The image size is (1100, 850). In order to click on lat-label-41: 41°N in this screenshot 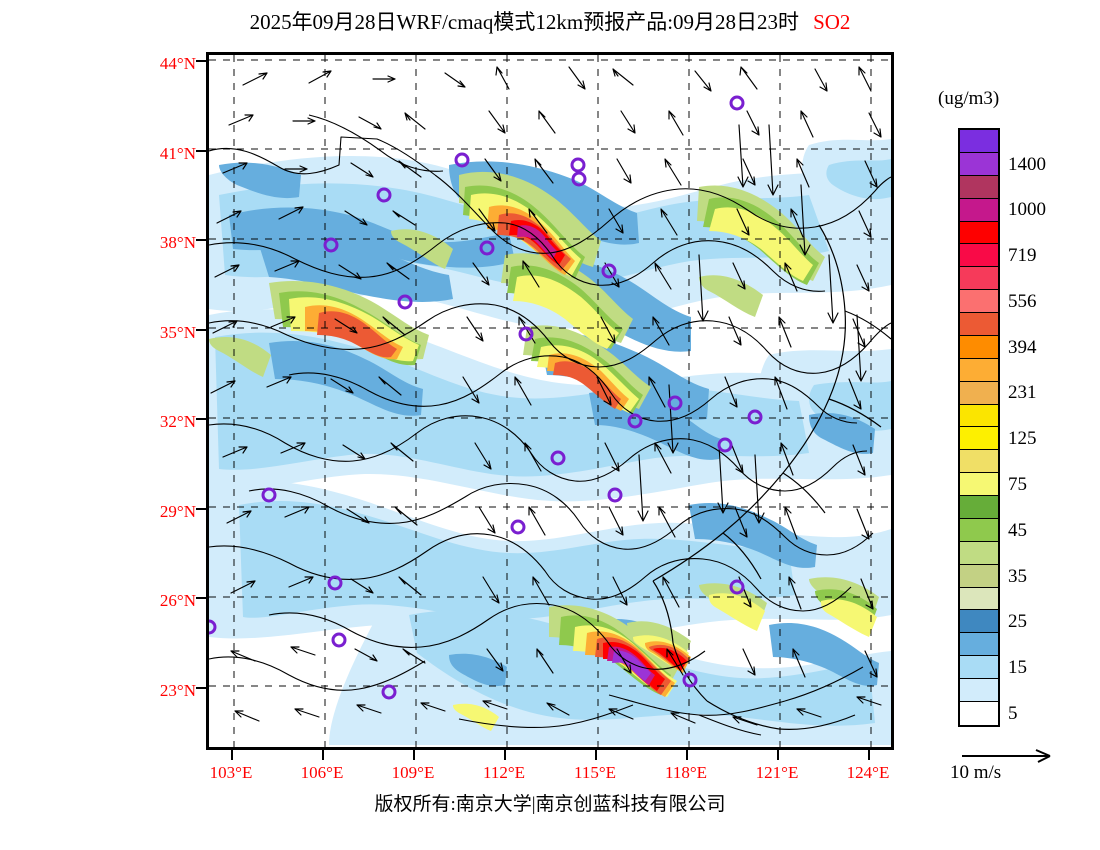, I will do `click(177, 153)`.